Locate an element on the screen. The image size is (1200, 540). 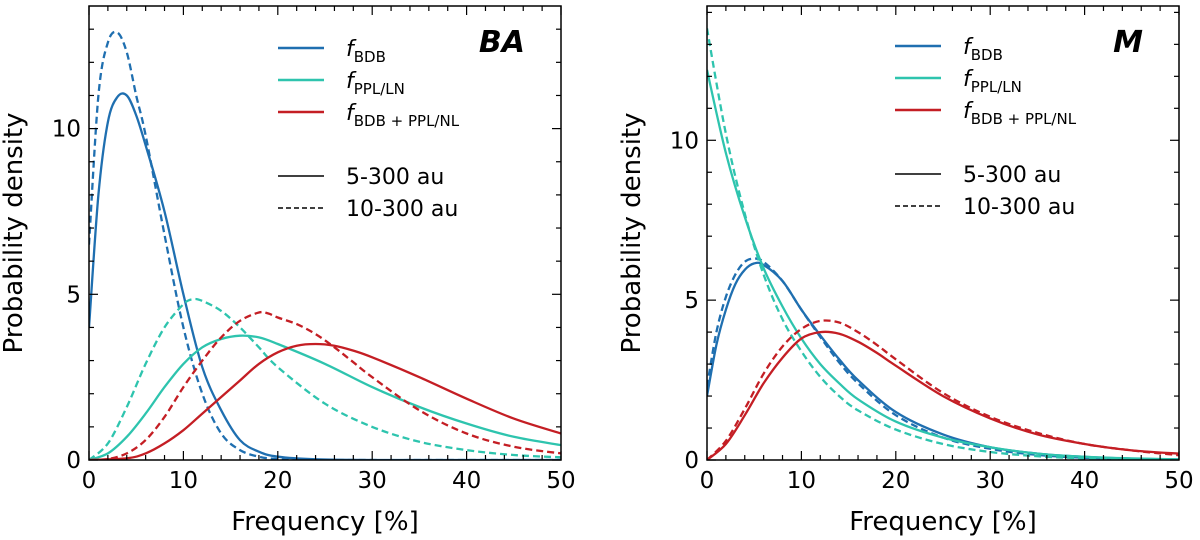
panel-label: M is located at coordinates (1128, 42).